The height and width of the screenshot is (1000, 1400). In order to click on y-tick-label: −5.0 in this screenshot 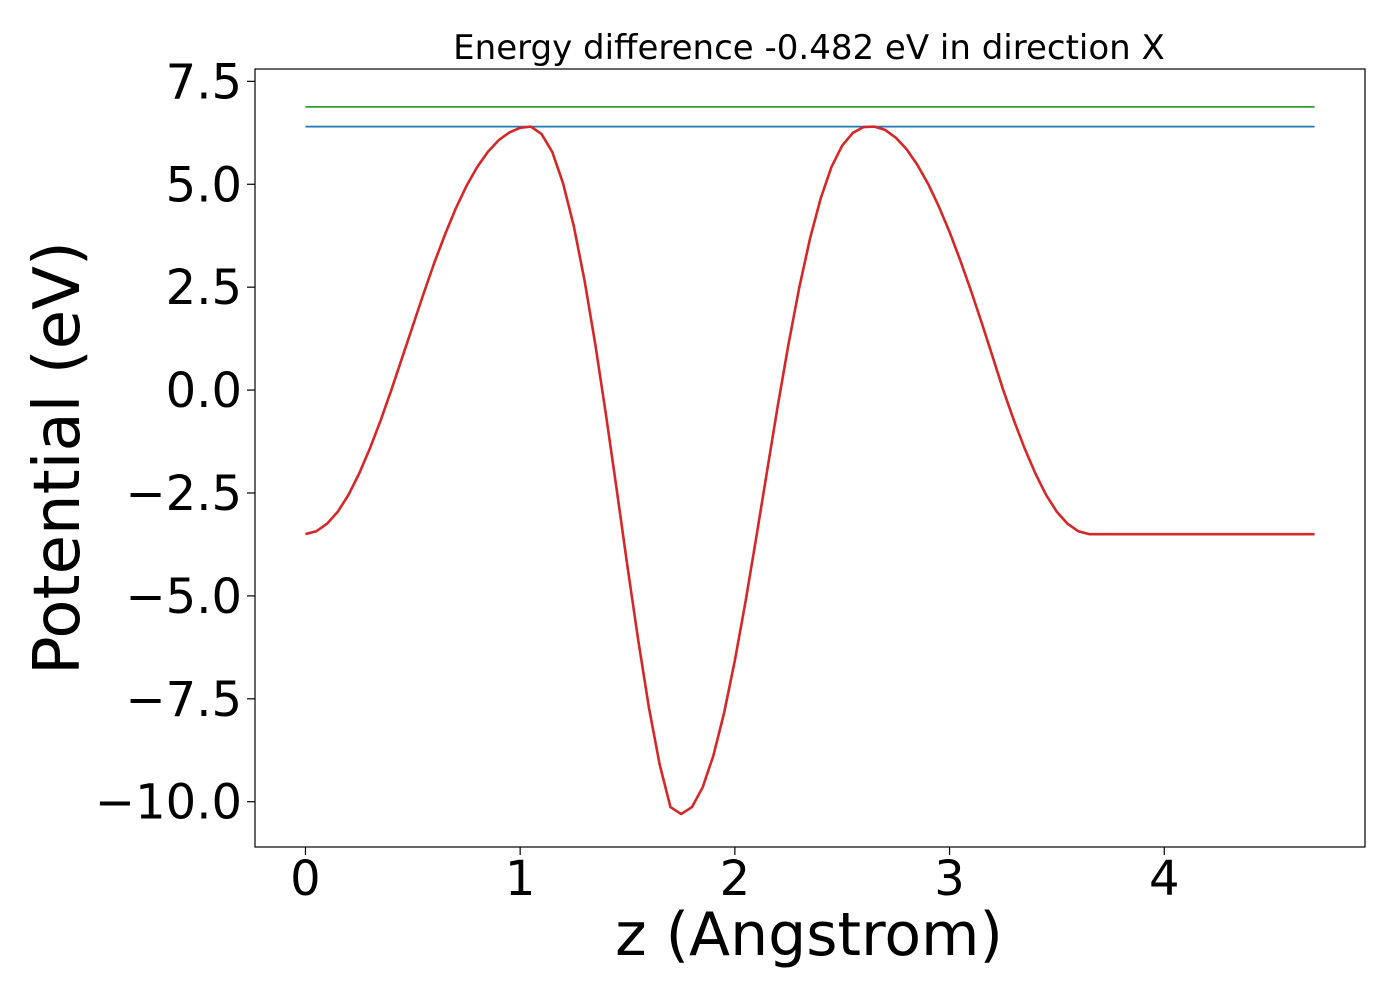, I will do `click(183, 597)`.